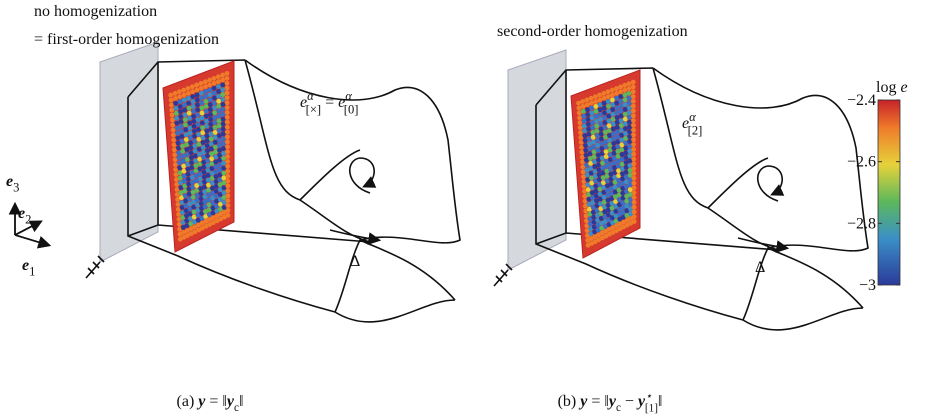 The width and height of the screenshot is (944, 416). What do you see at coordinates (95, 267) in the screenshot?
I see `support` at bounding box center [95, 267].